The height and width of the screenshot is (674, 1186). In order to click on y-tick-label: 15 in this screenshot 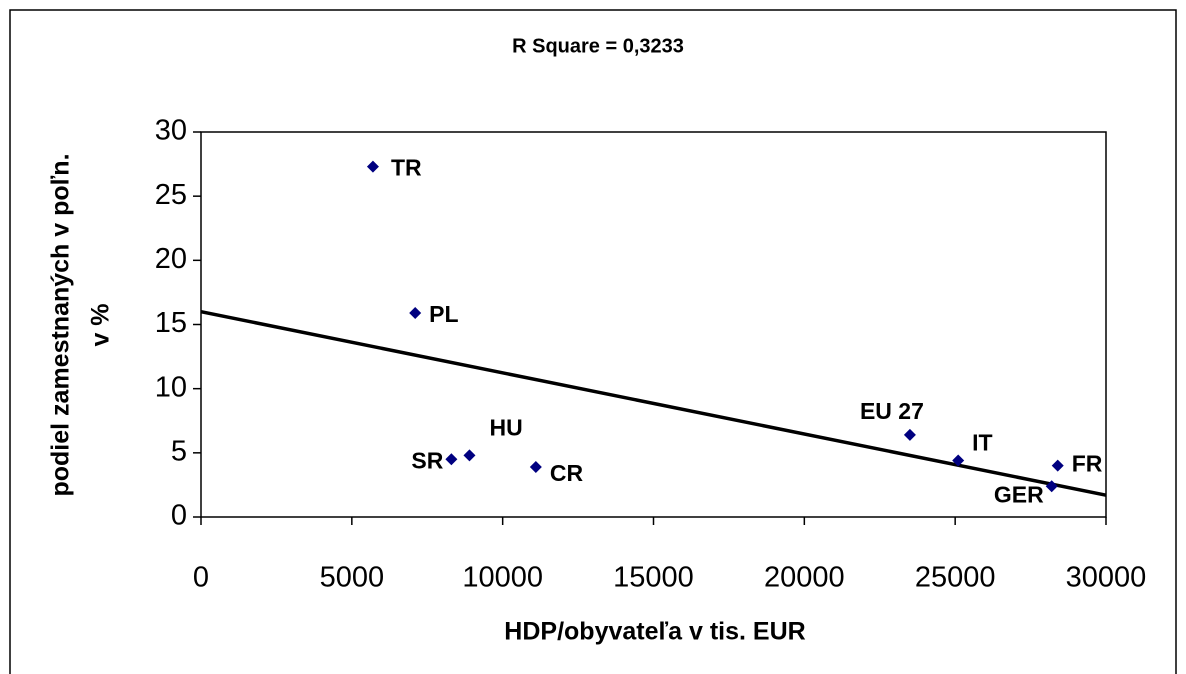, I will do `click(171, 323)`.